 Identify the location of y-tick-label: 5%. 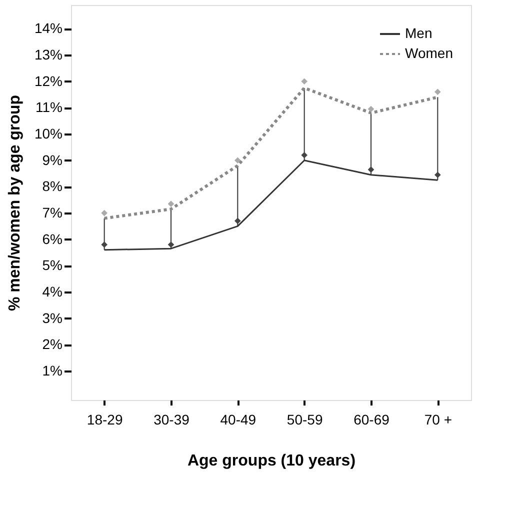
(52, 265).